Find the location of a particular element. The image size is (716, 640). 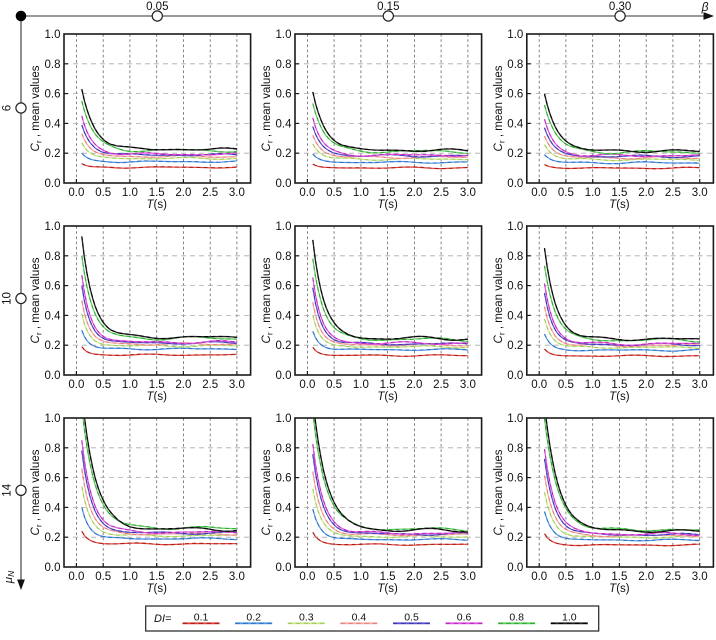

svg-text: 0.05 is located at coordinates (157, 7).